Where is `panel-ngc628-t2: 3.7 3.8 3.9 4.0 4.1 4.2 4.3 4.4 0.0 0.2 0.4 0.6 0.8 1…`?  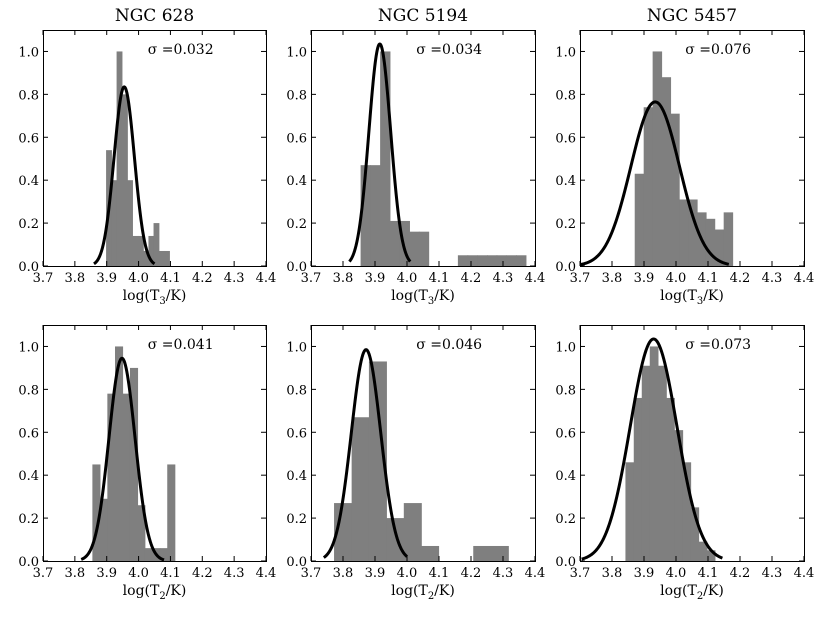
panel-ngc628-t2: 3.7 3.8 3.9 4.0 4.1 4.2 4.3 4.4 0.0 0.2 0.4 0.6 0.8 1… is located at coordinates (147, 463).